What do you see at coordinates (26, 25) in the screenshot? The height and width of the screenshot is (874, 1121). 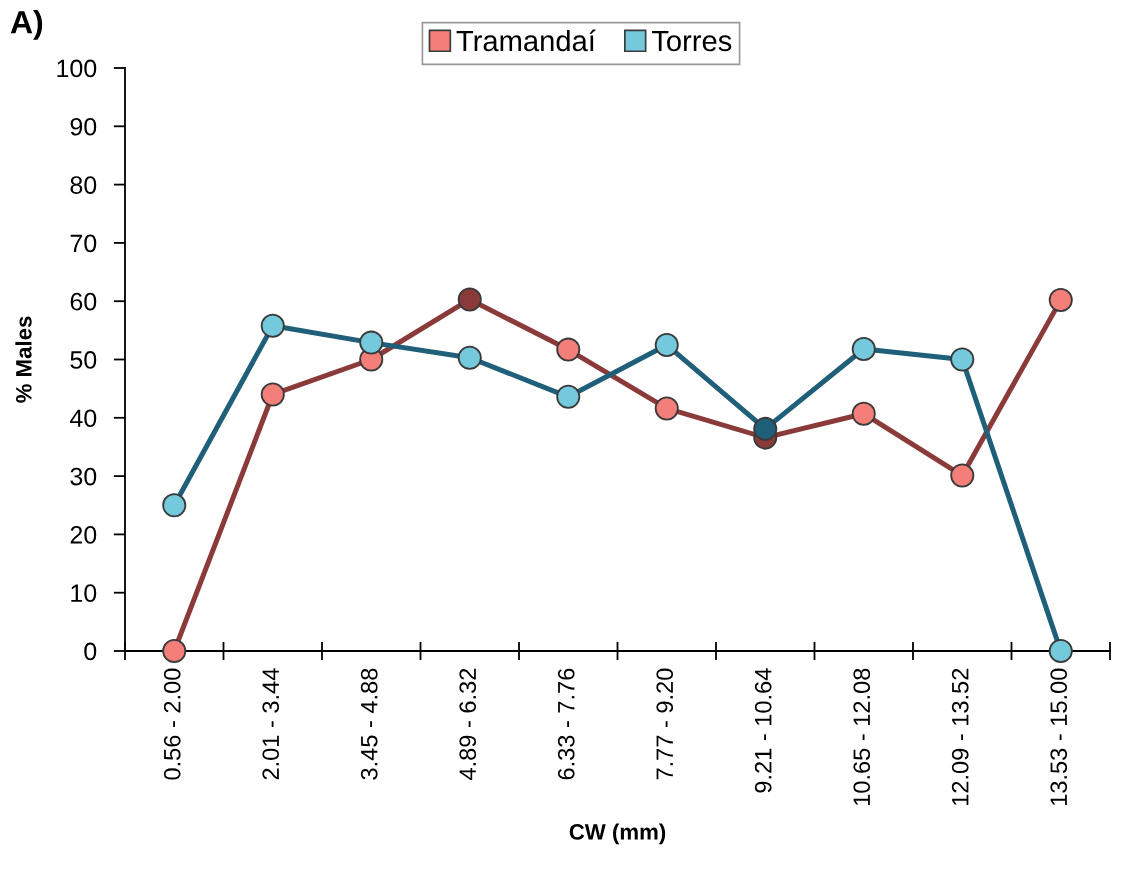 I see `chart-title: A)` at bounding box center [26, 25].